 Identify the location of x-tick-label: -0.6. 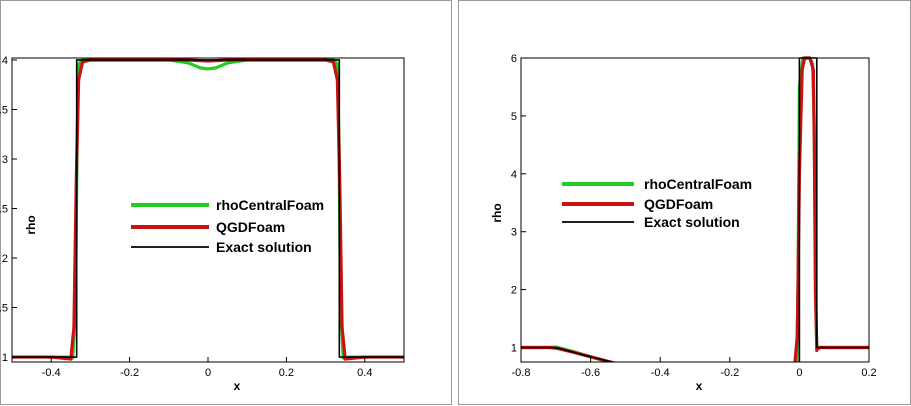
(590, 373).